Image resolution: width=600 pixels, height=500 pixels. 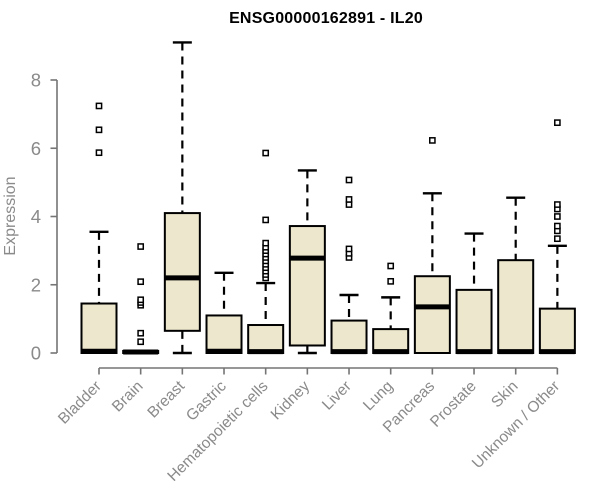 I want to click on x-tick-label-lung: Lung, so click(x=378, y=396).